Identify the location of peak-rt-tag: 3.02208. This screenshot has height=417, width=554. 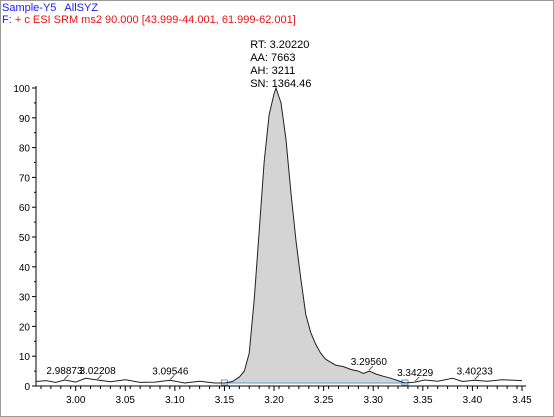
(97, 371).